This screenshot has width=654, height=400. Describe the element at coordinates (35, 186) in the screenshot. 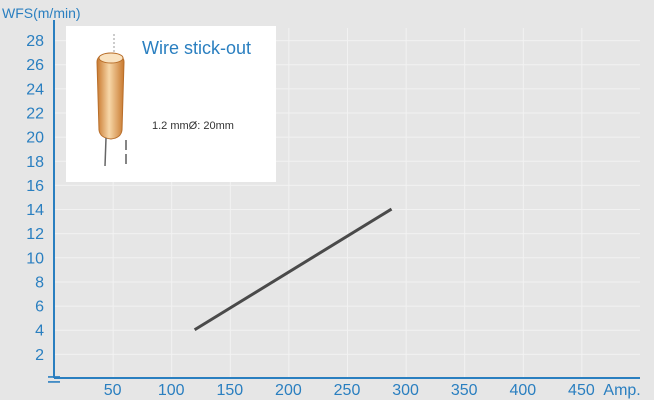

I see `y-tick-label: 16` at that location.